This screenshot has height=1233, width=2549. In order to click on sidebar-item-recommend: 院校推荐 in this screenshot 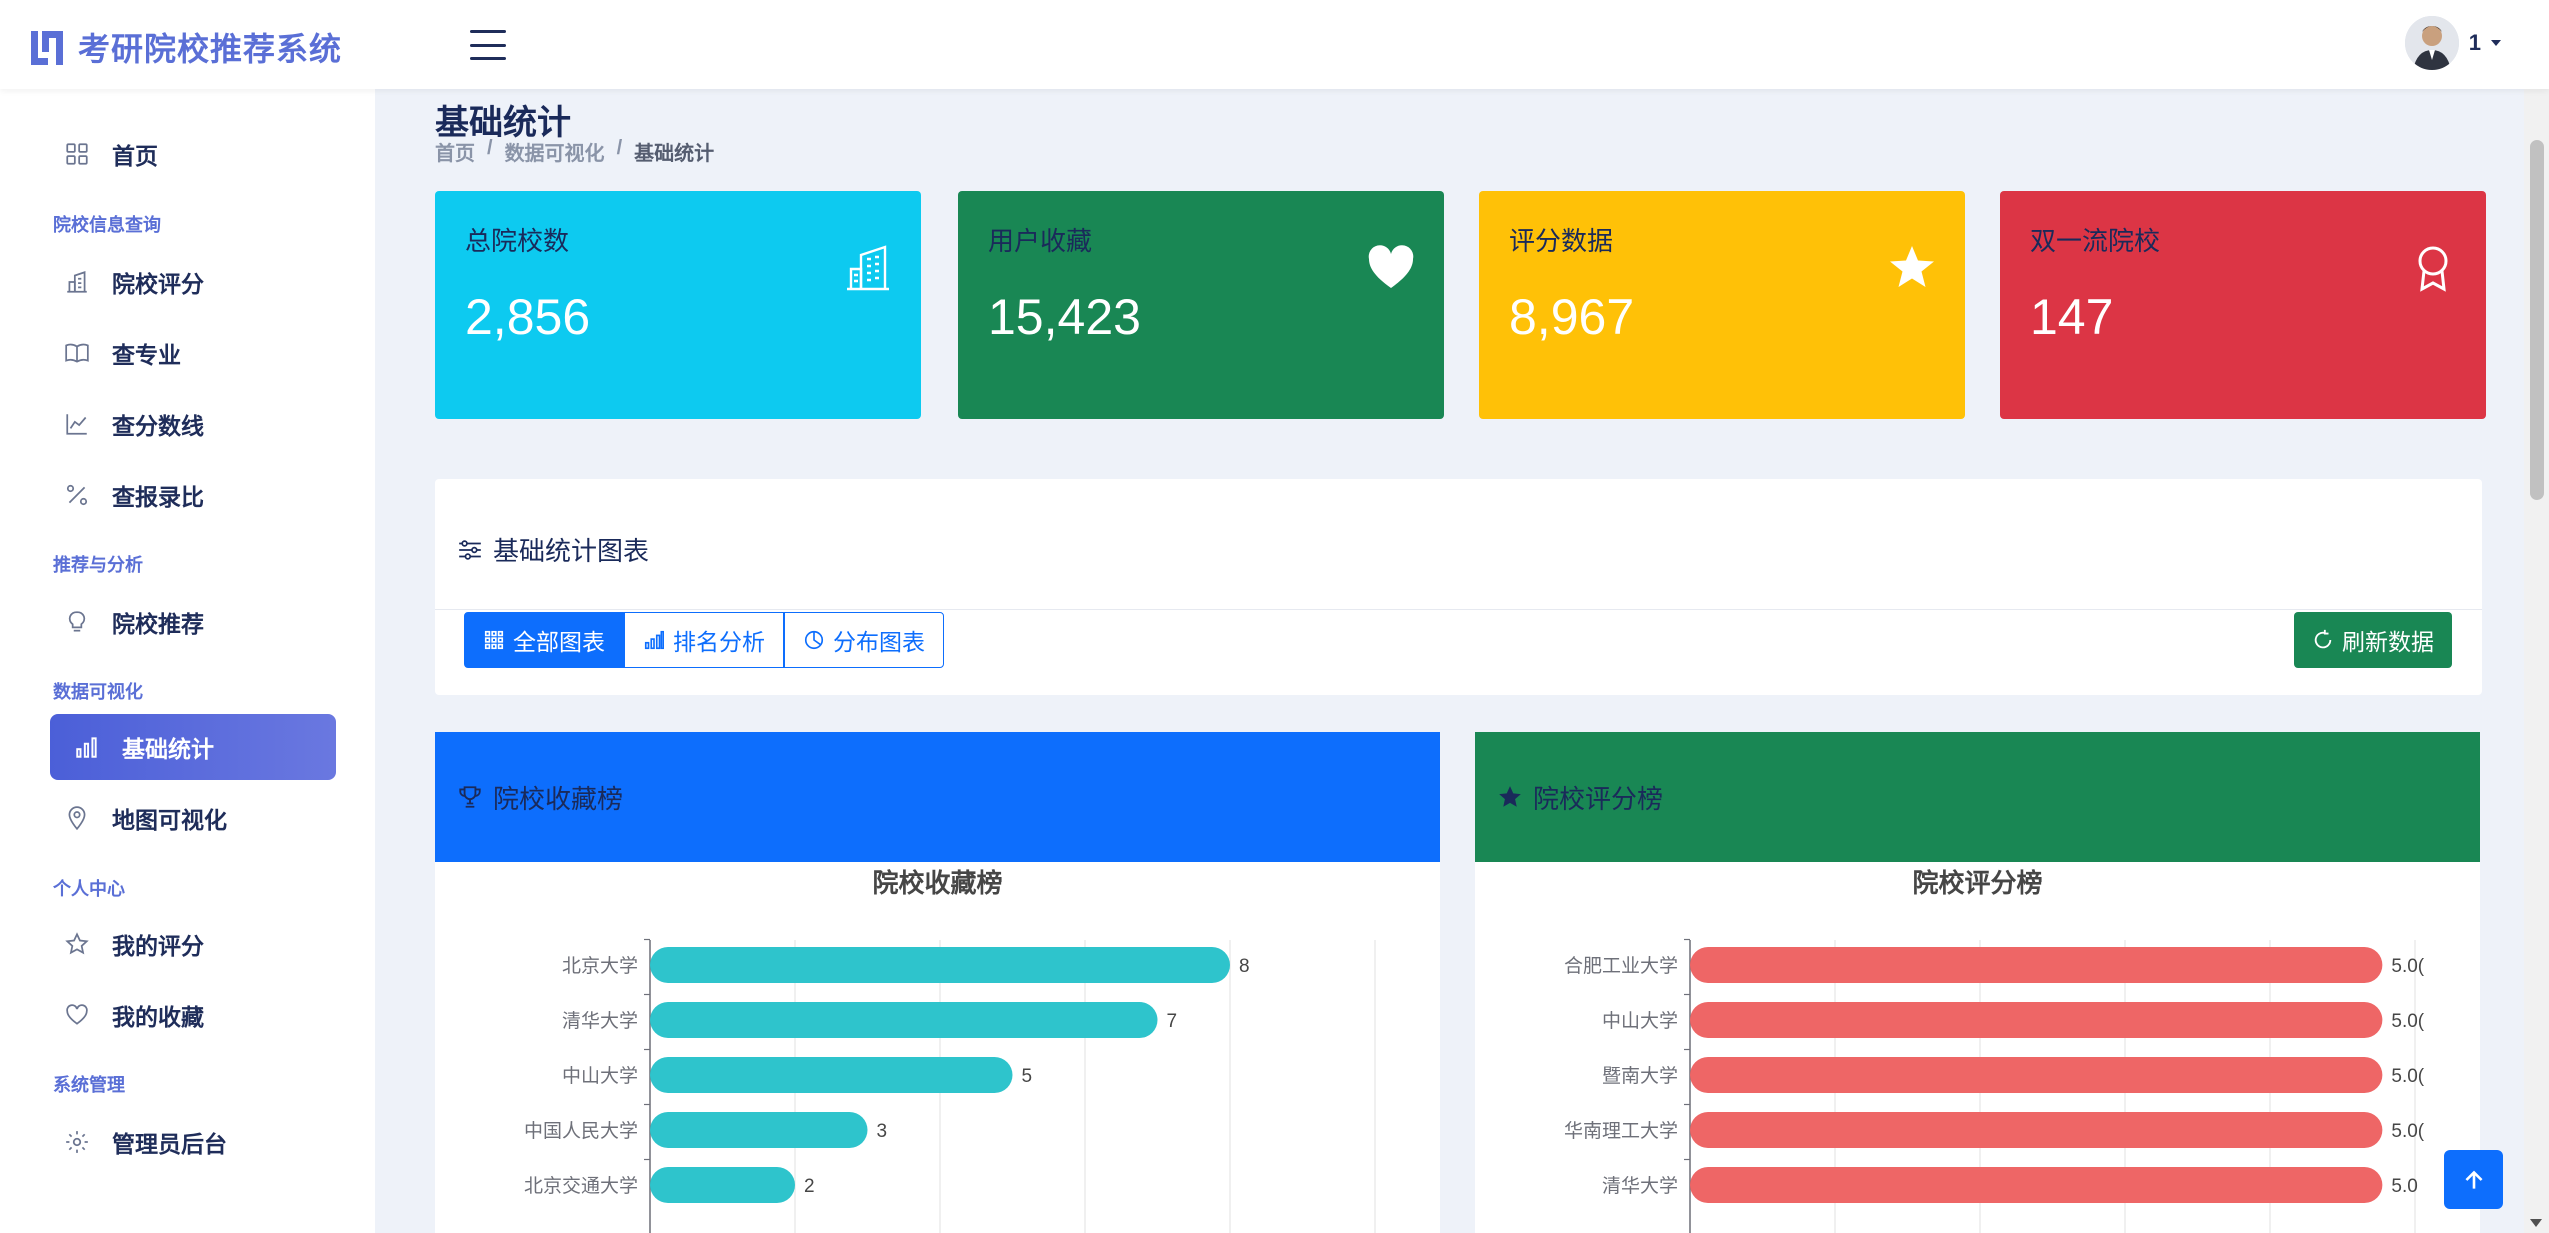, I will do `click(193, 622)`.